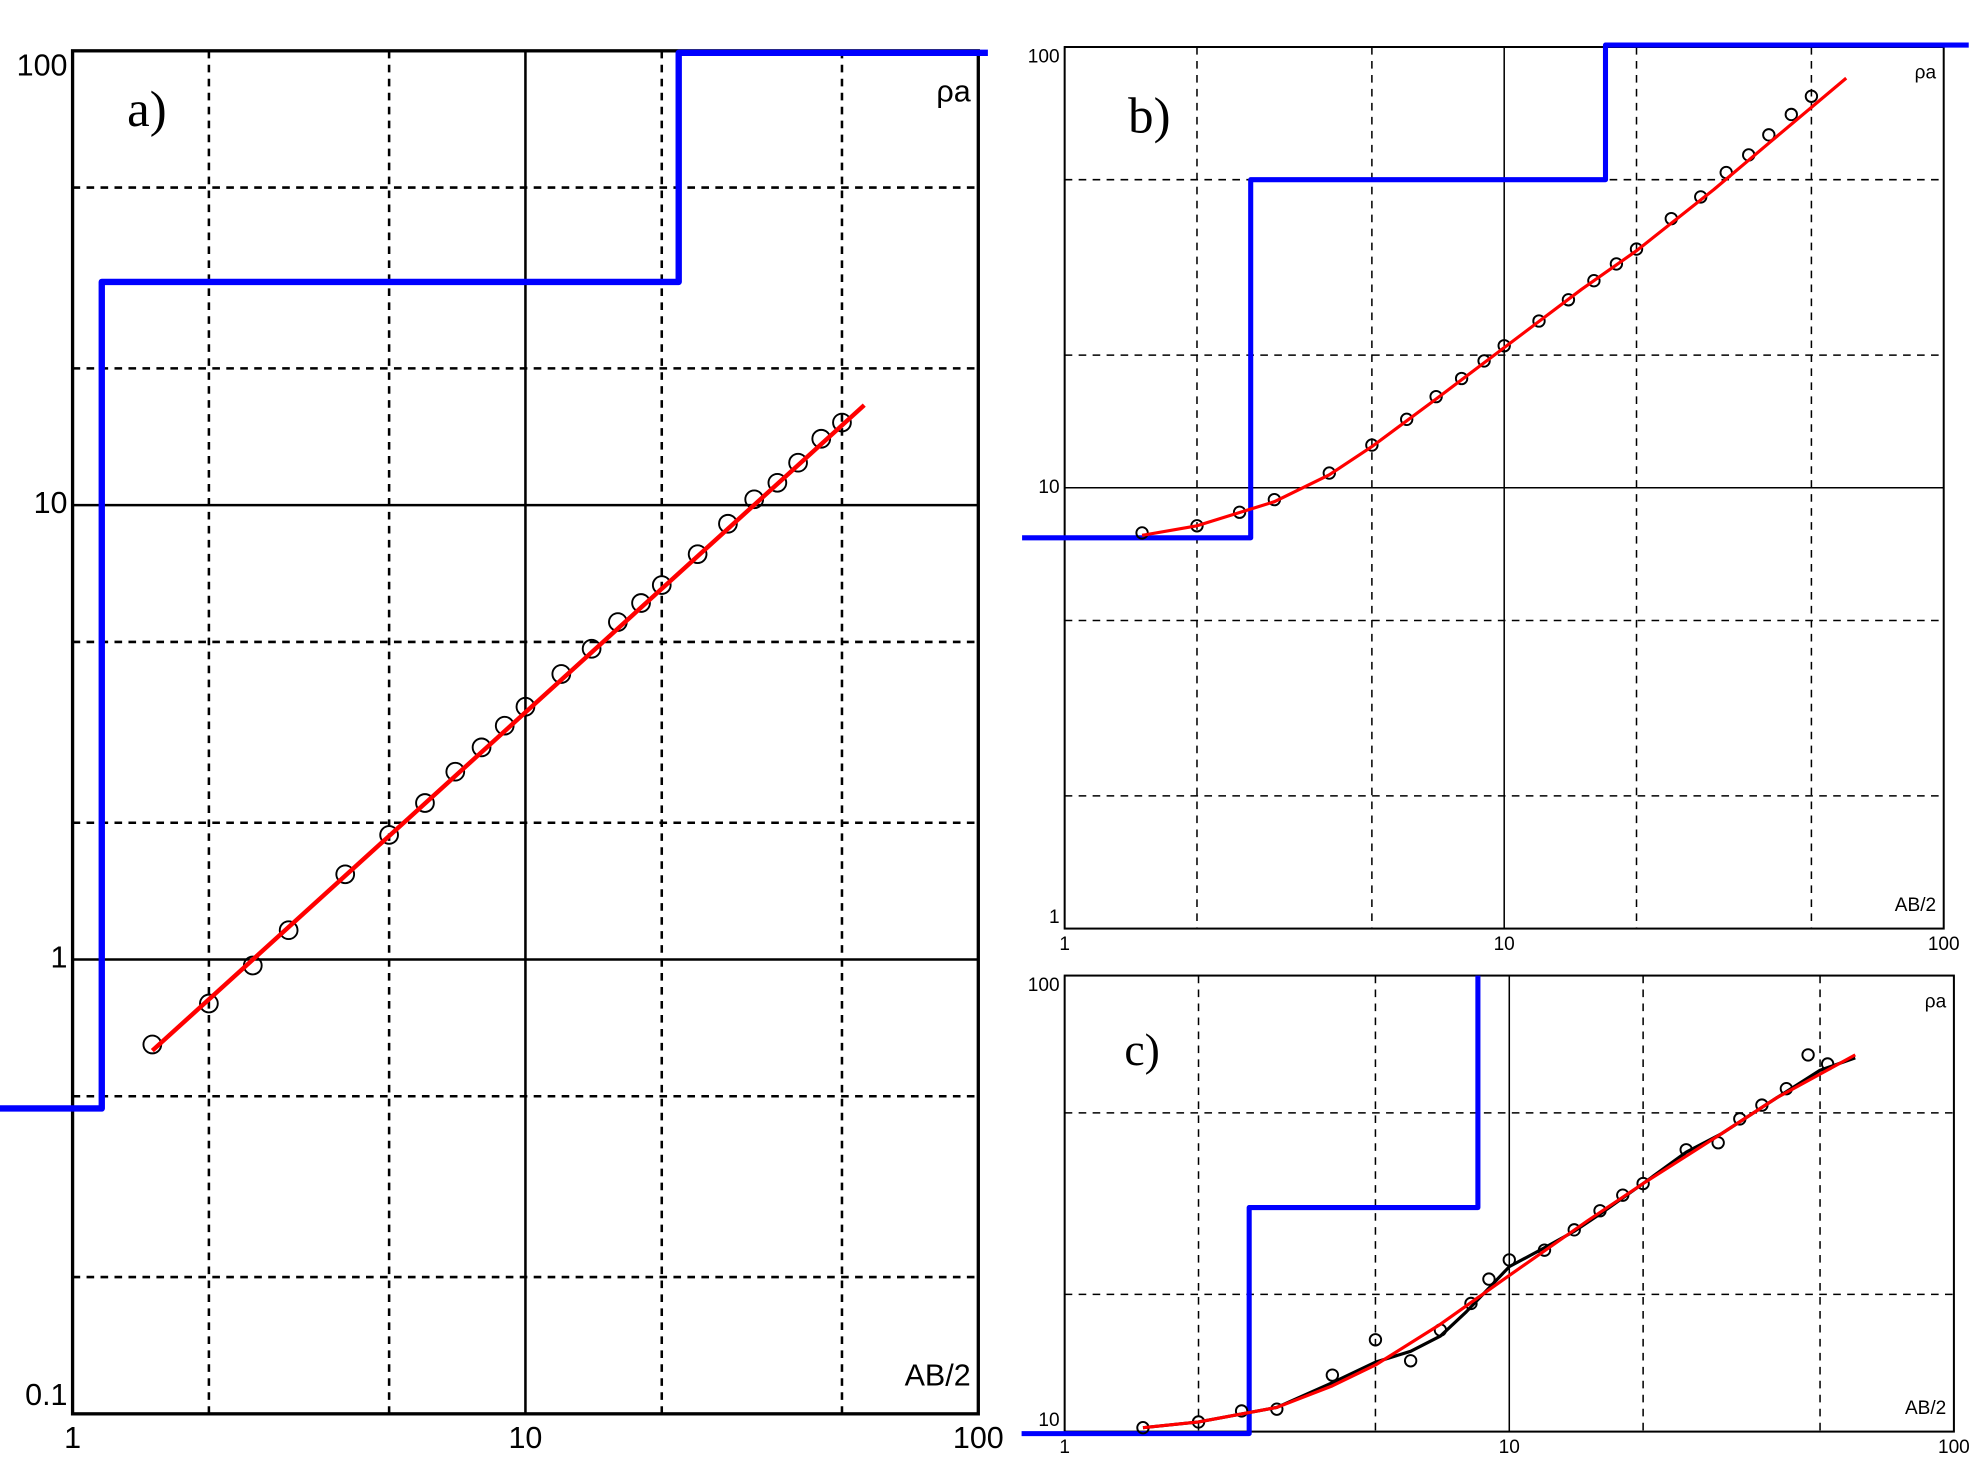  What do you see at coordinates (146, 109) in the screenshot?
I see `panel-label: a)` at bounding box center [146, 109].